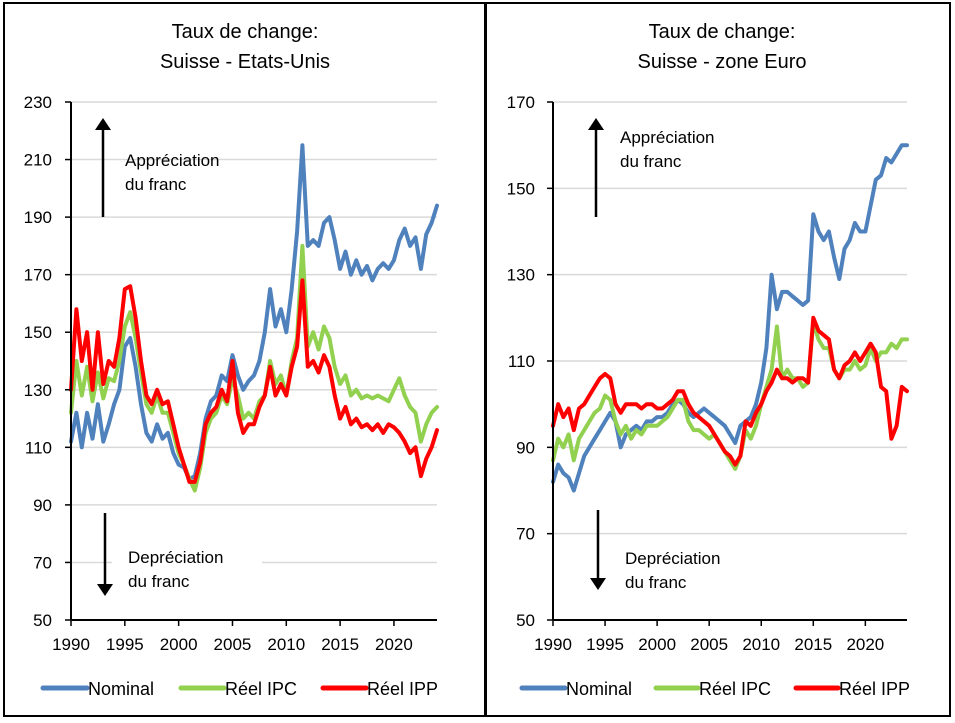 Image resolution: width=955 pixels, height=723 pixels. I want to click on annotation-bg, so click(187, 567).